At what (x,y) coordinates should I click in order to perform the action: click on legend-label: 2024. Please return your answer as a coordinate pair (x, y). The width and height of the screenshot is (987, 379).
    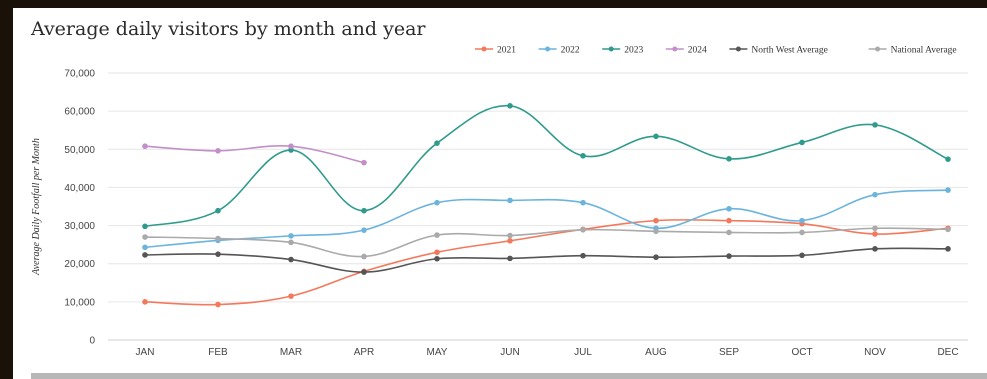
    Looking at the image, I should click on (697, 51).